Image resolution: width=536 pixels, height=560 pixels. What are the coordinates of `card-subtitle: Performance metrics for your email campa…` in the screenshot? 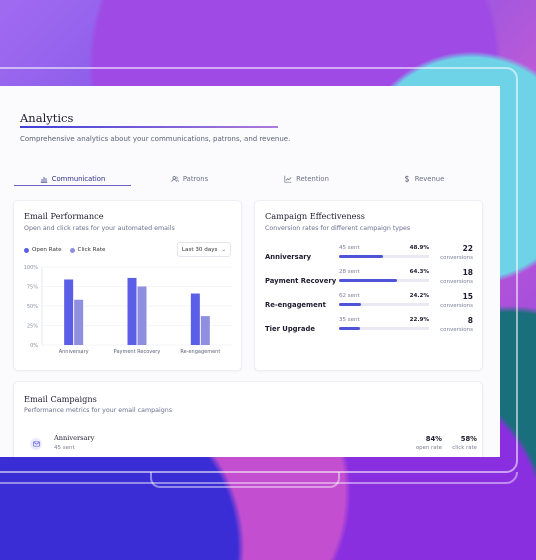 It's located at (98, 410).